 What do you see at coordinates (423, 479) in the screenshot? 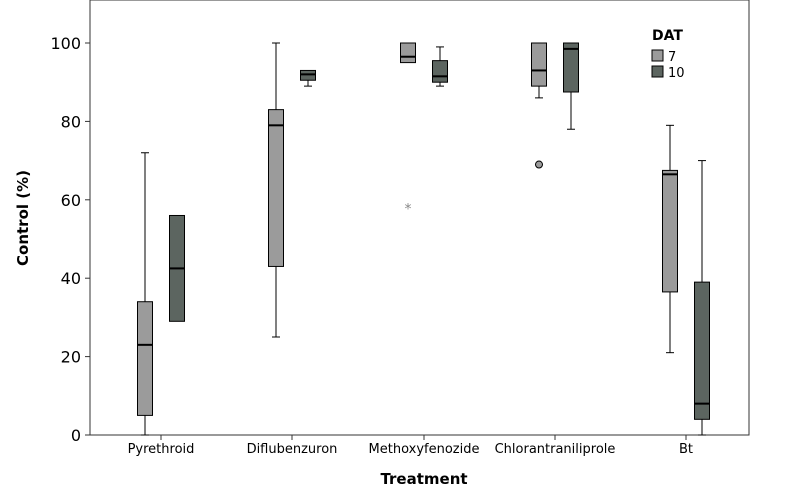
I see `x-axis-title: Treatment` at bounding box center [423, 479].